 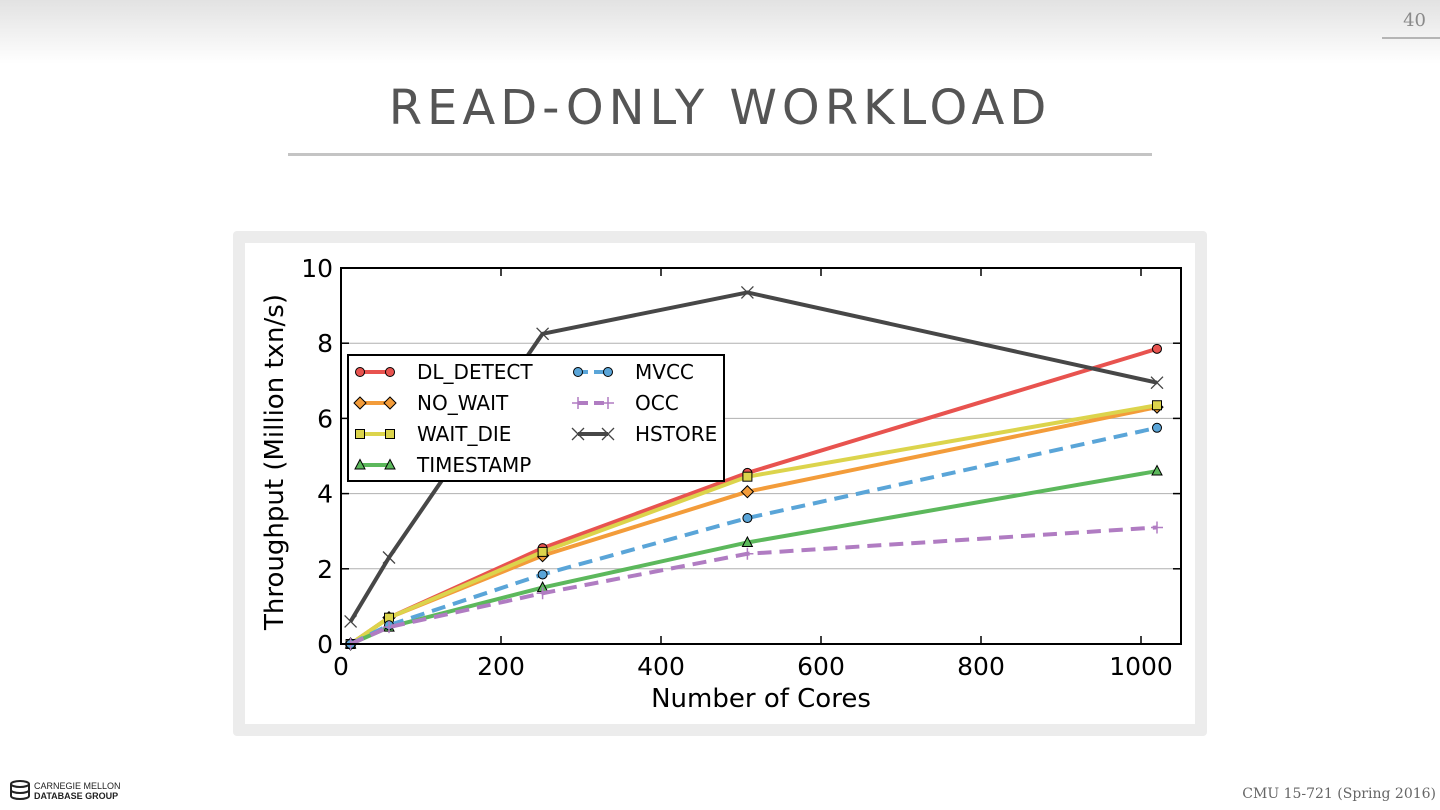 What do you see at coordinates (475, 372) in the screenshot?
I see `legend-label-dl_detect: DL_DETECT` at bounding box center [475, 372].